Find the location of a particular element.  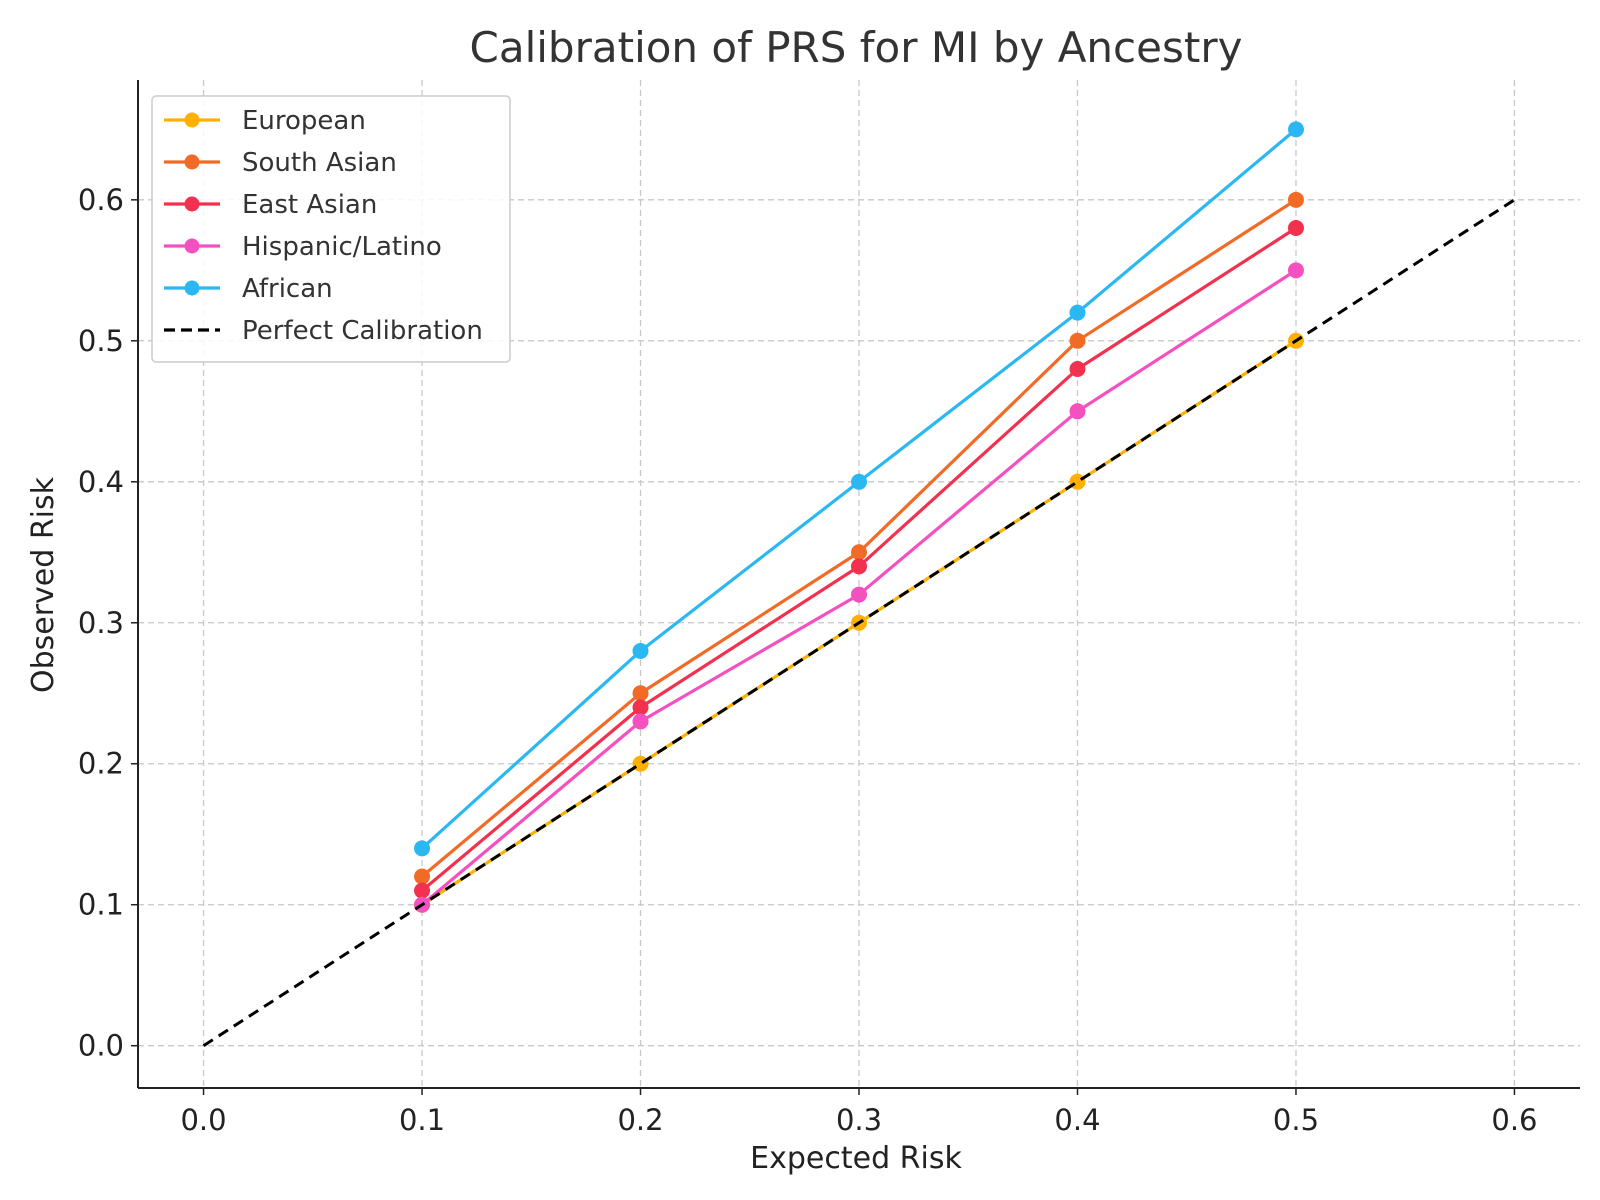

x-tick-label: 0.4 is located at coordinates (1077, 1120).